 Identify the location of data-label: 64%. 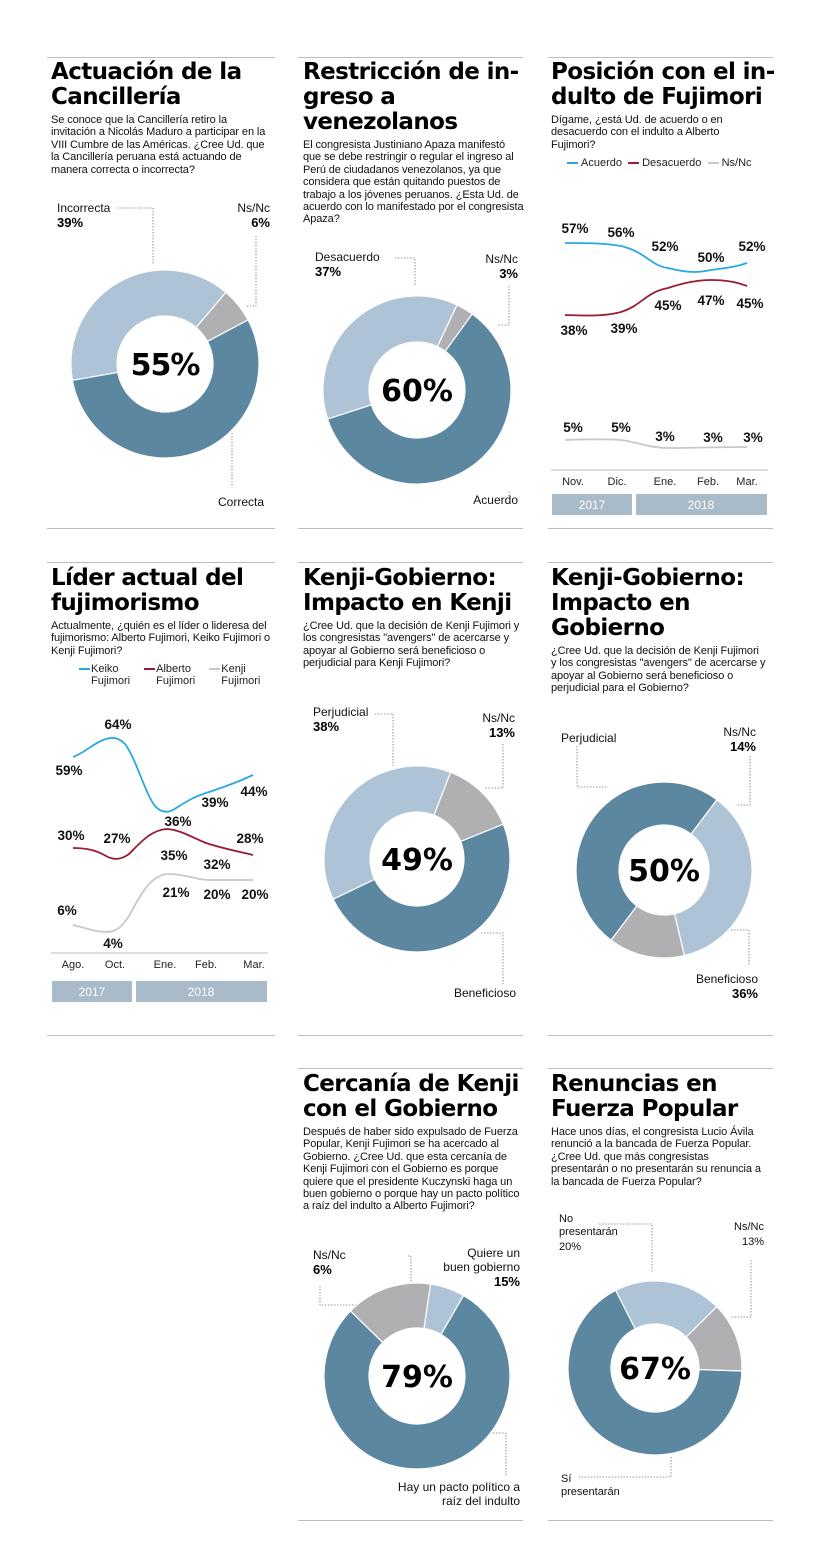
(117, 724).